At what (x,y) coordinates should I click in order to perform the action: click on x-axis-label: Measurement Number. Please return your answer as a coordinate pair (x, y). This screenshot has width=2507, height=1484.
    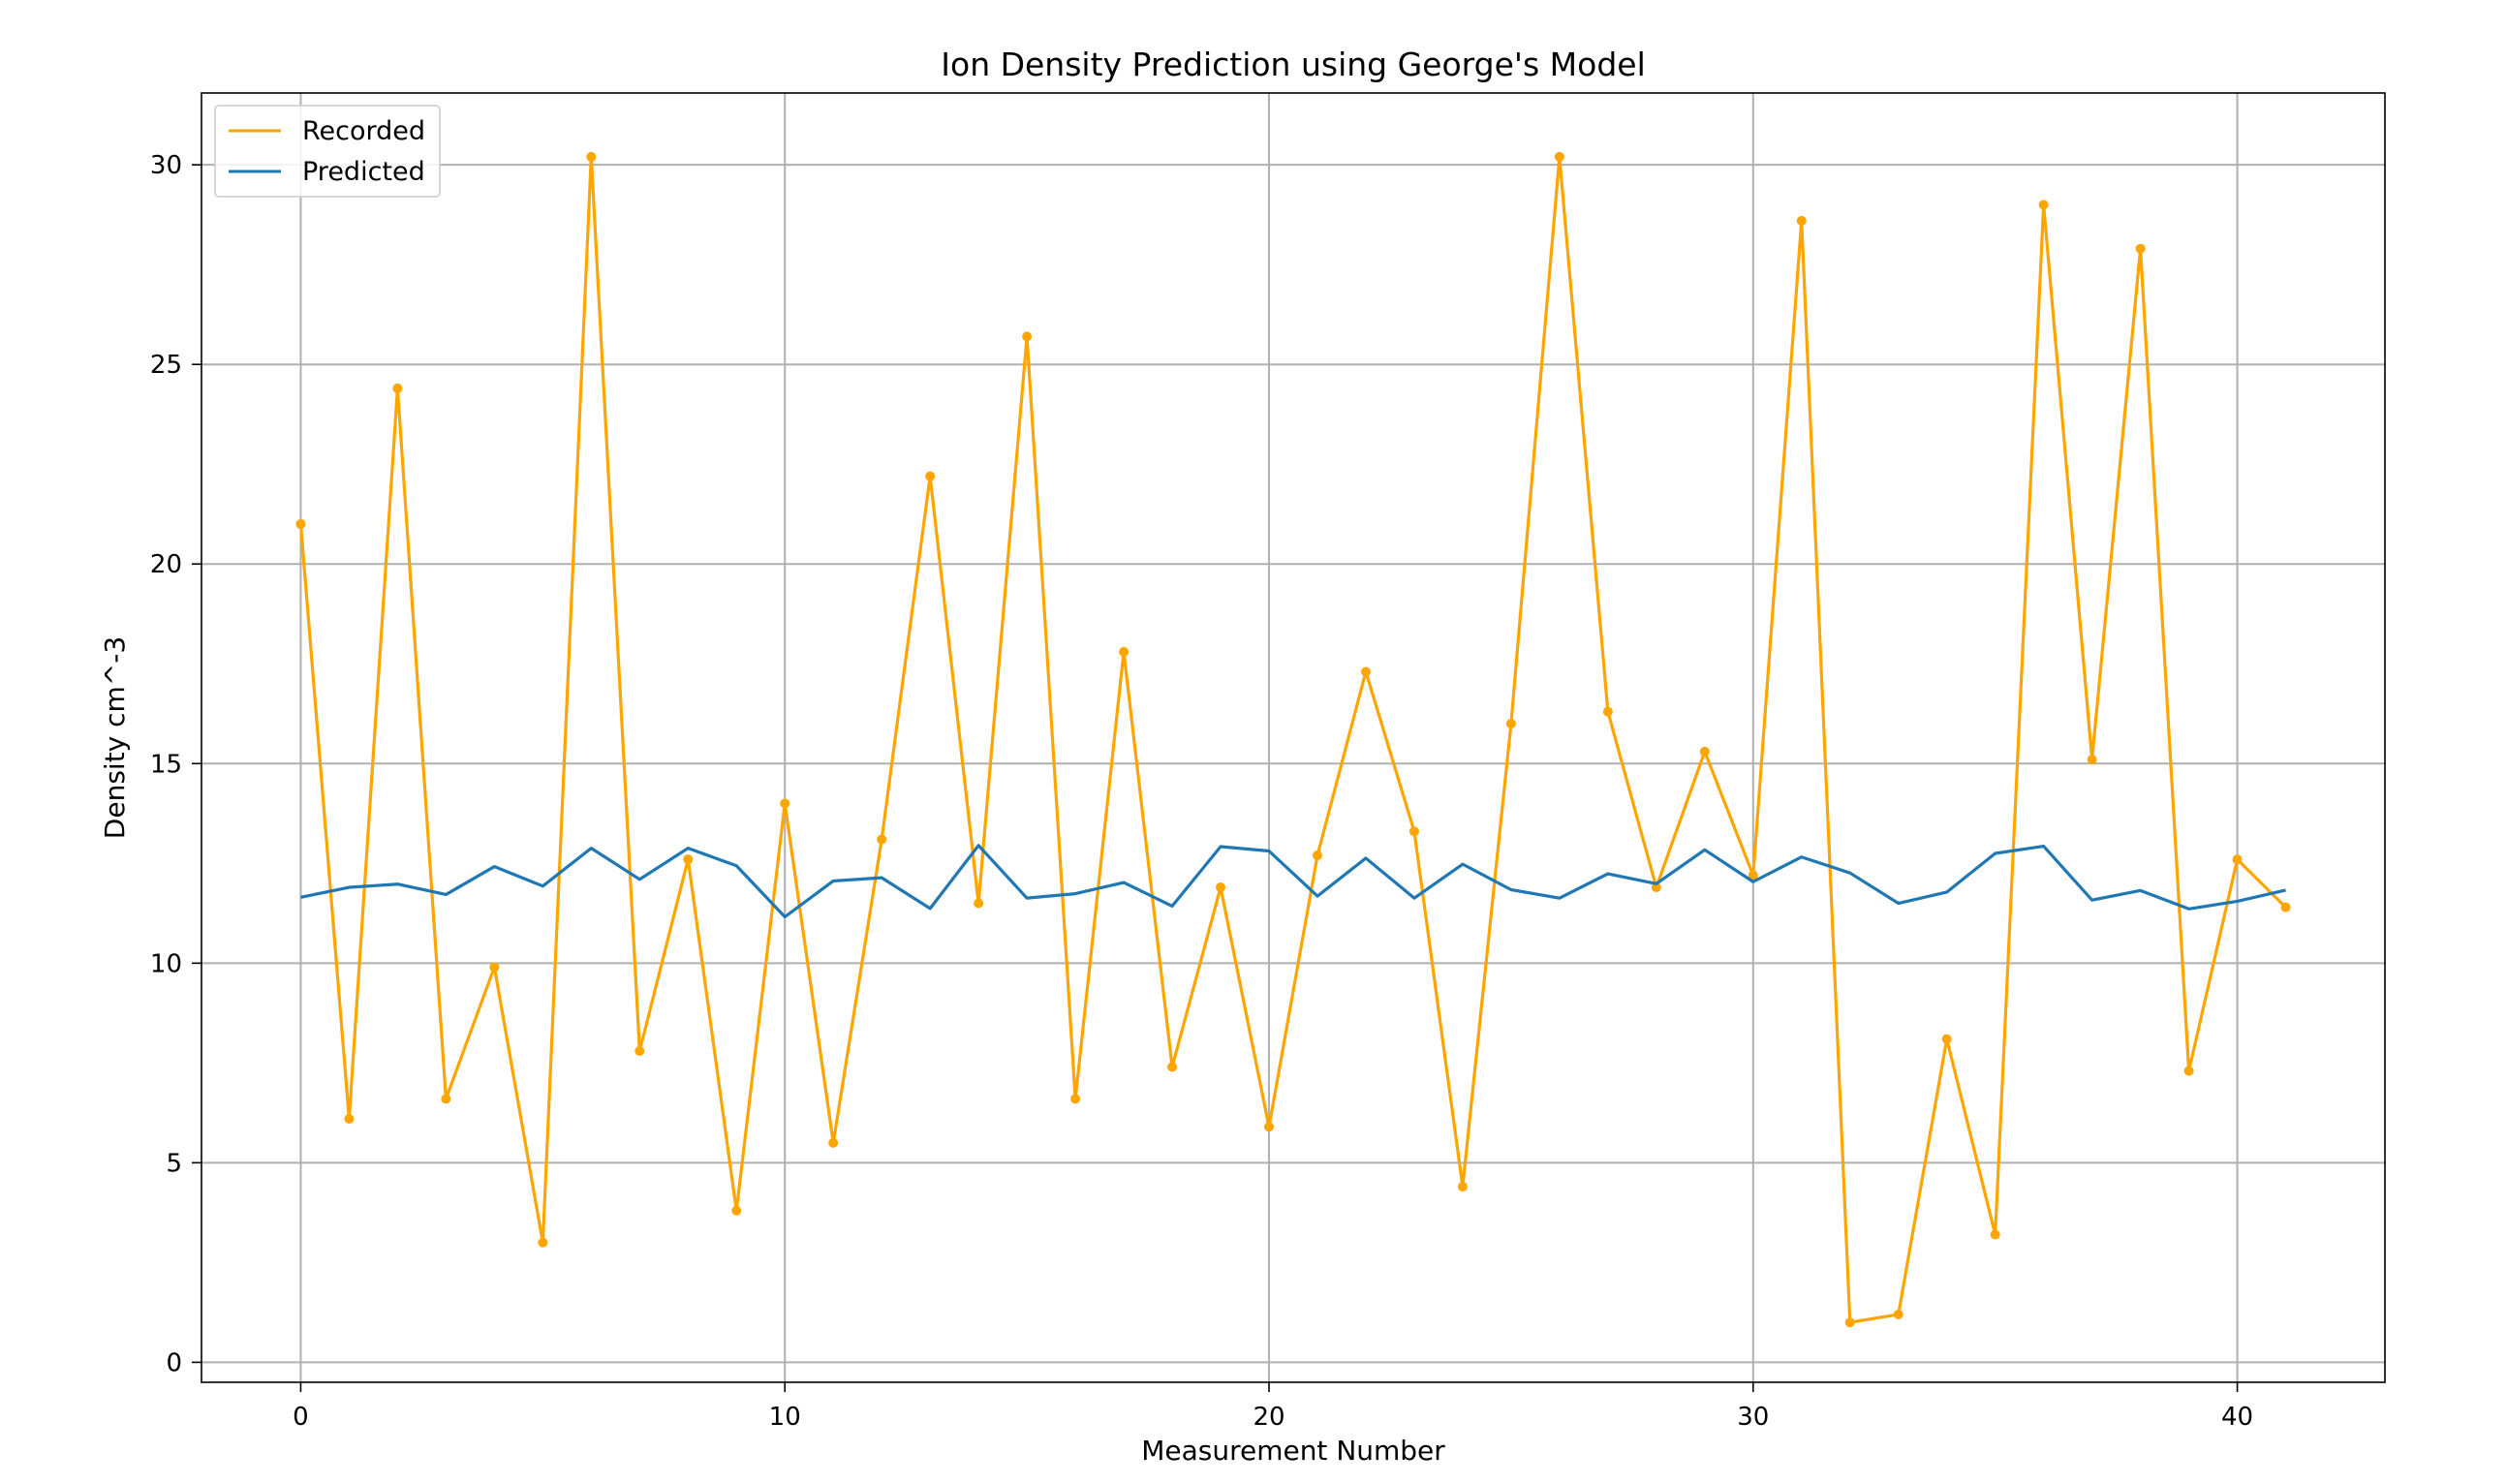
    Looking at the image, I should click on (1293, 1451).